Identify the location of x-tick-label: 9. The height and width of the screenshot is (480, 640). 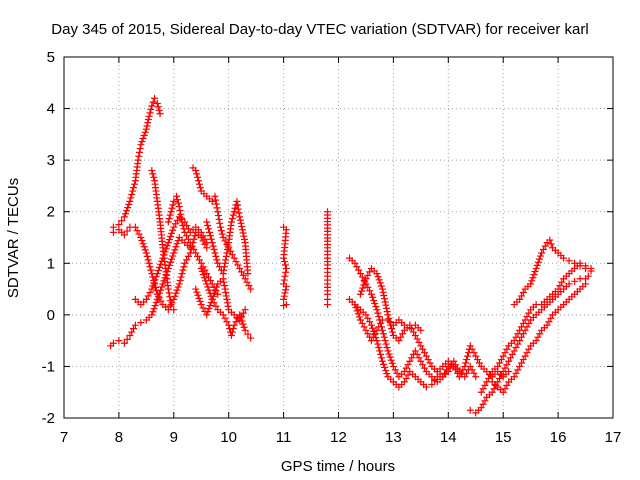
(174, 437).